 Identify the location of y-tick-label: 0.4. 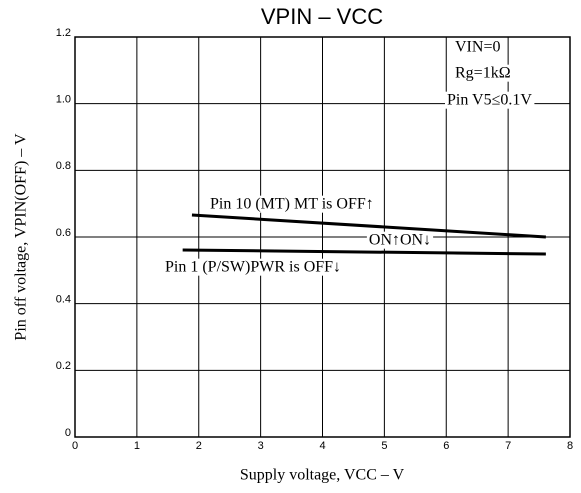
(63, 300).